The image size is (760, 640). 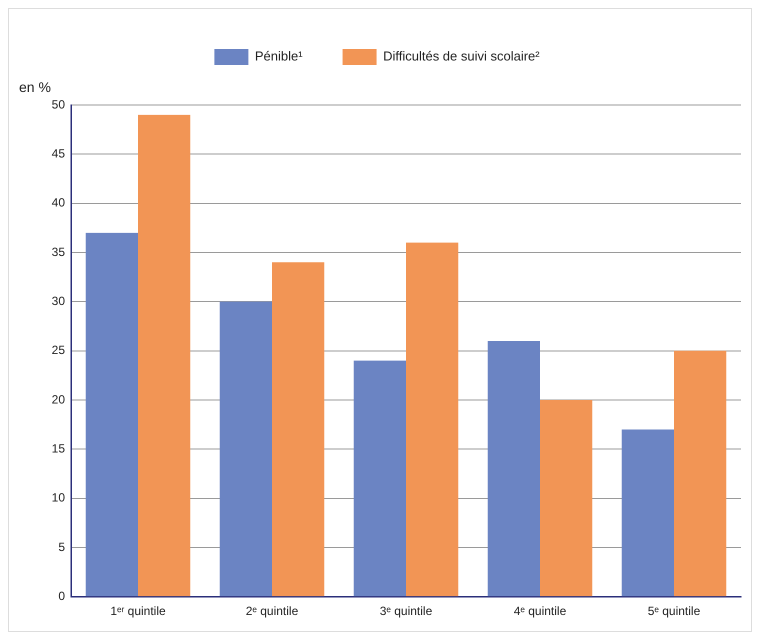 I want to click on y-tick-label: 15, so click(x=59, y=448).